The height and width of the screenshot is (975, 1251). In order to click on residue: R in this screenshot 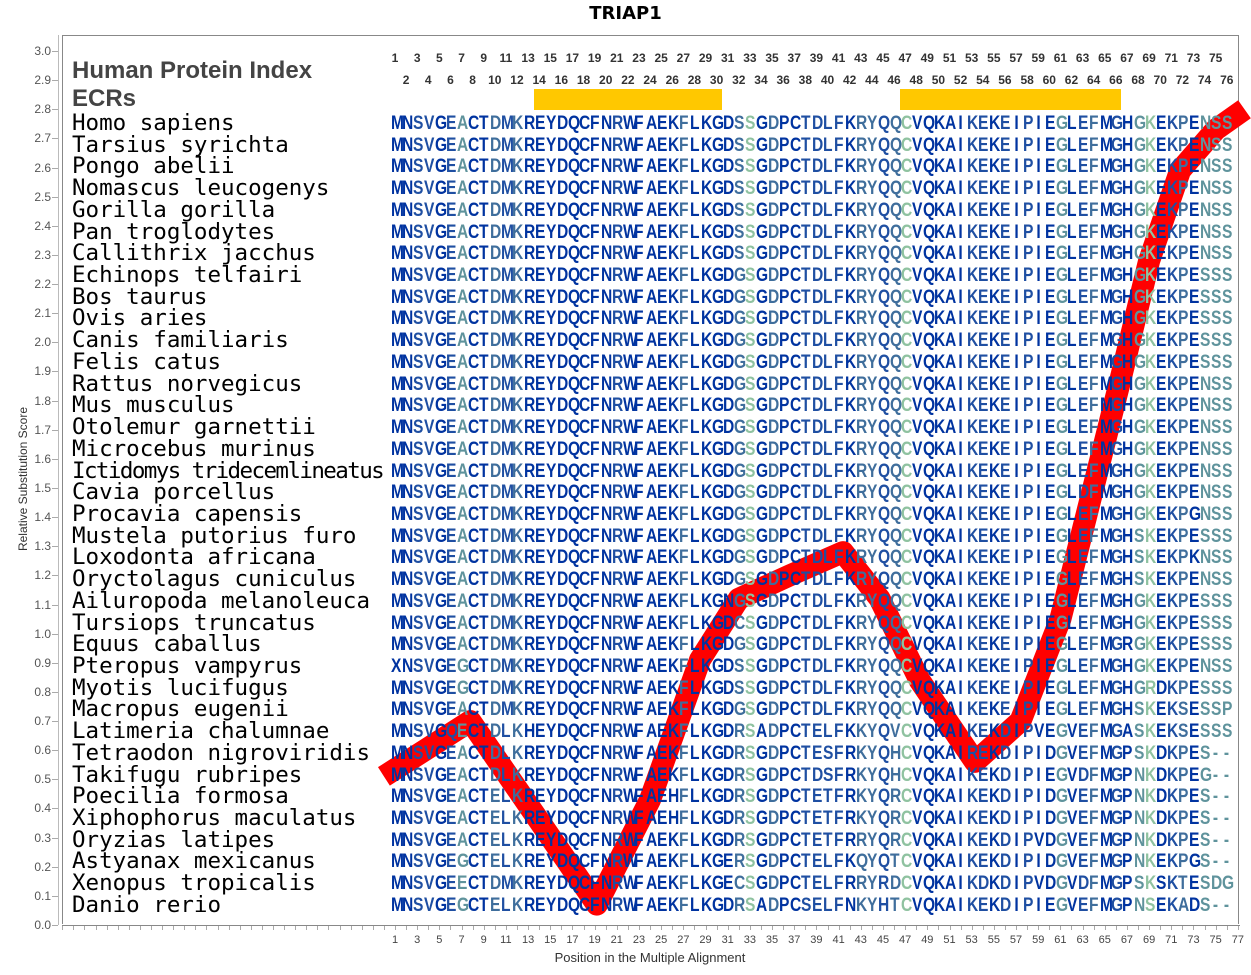, I will do `click(617, 210)`.